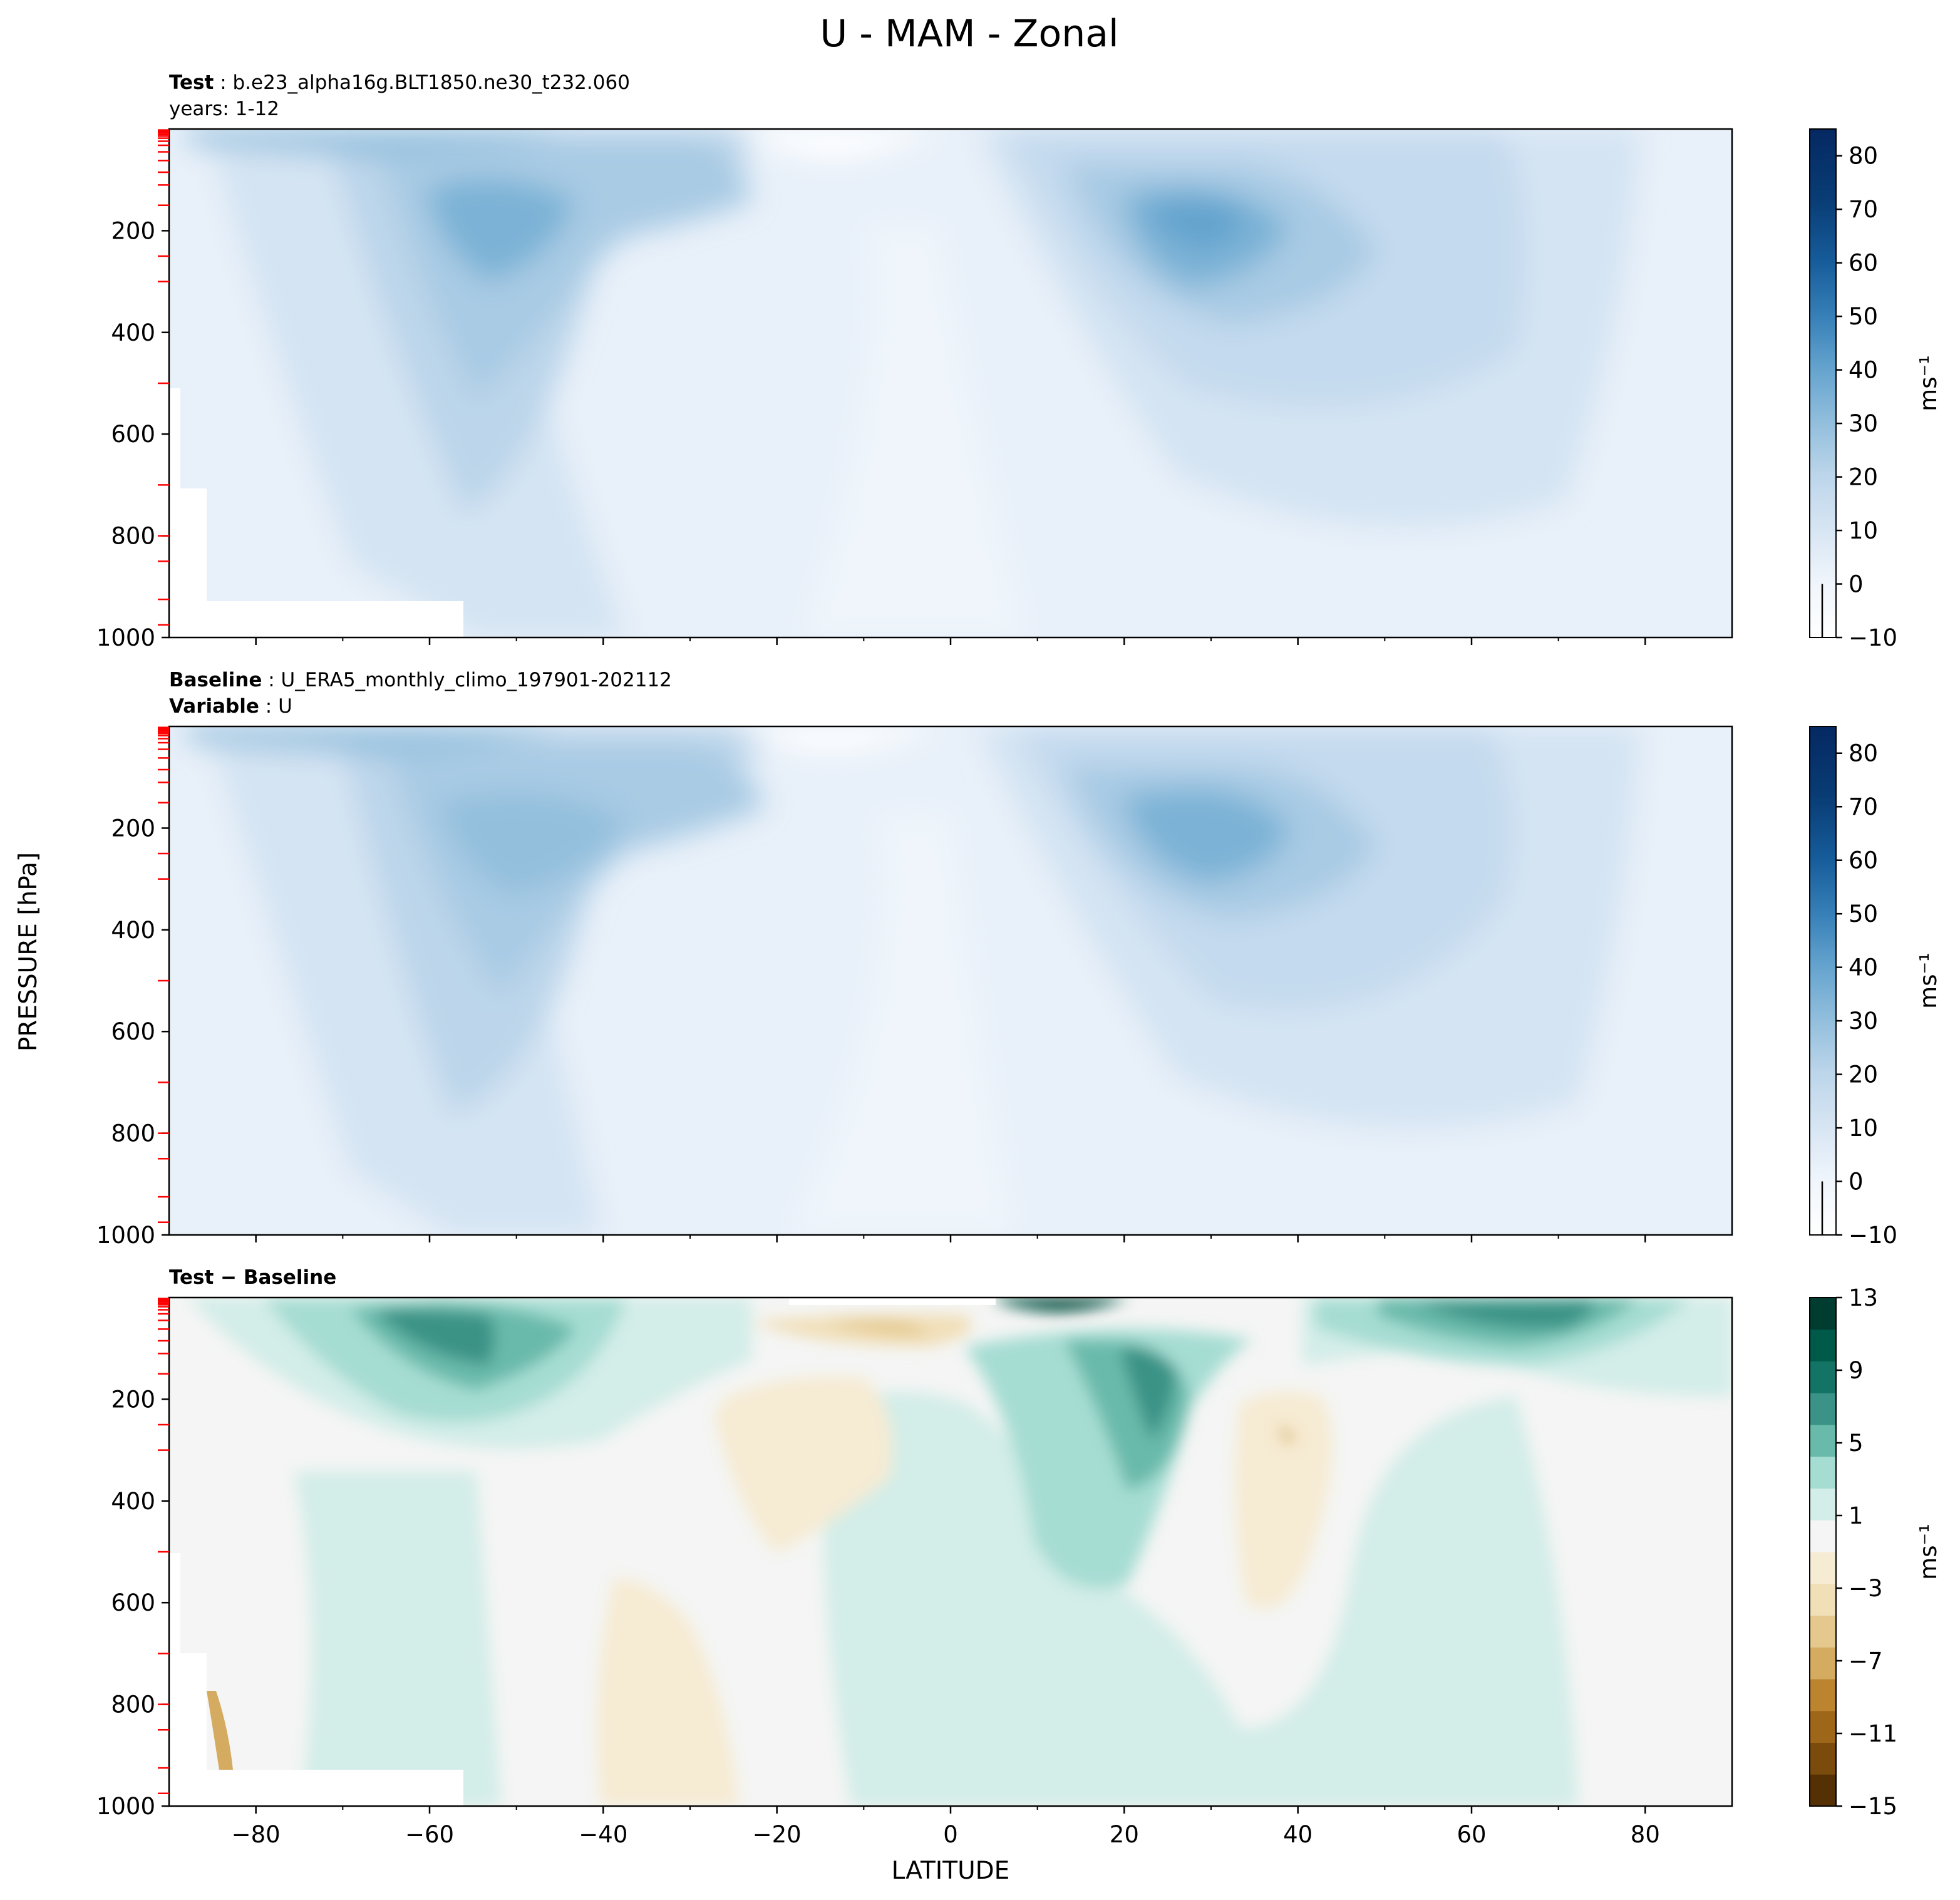 This screenshot has width=1960, height=1900. I want to click on baseline-title-sep: :, so click(271, 680).